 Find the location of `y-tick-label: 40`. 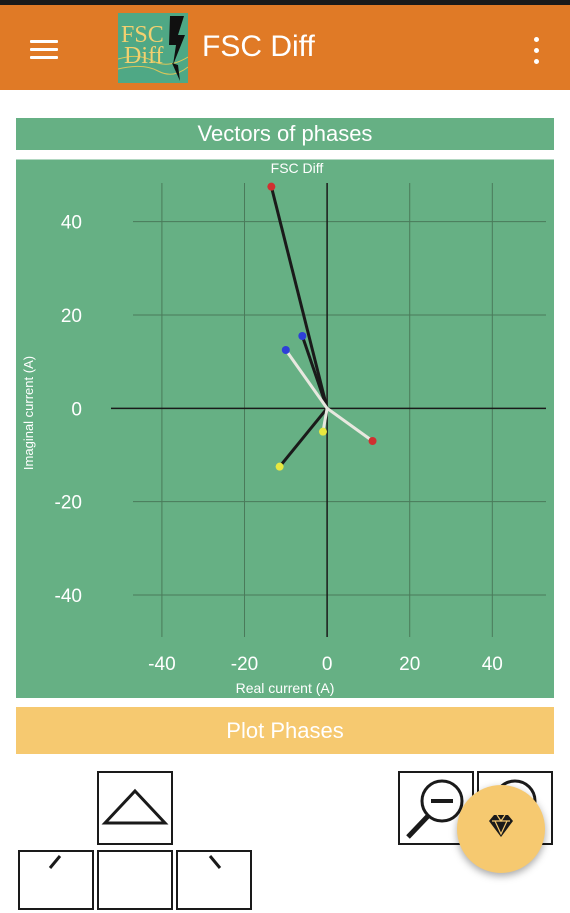

y-tick-label: 40 is located at coordinates (71, 223).